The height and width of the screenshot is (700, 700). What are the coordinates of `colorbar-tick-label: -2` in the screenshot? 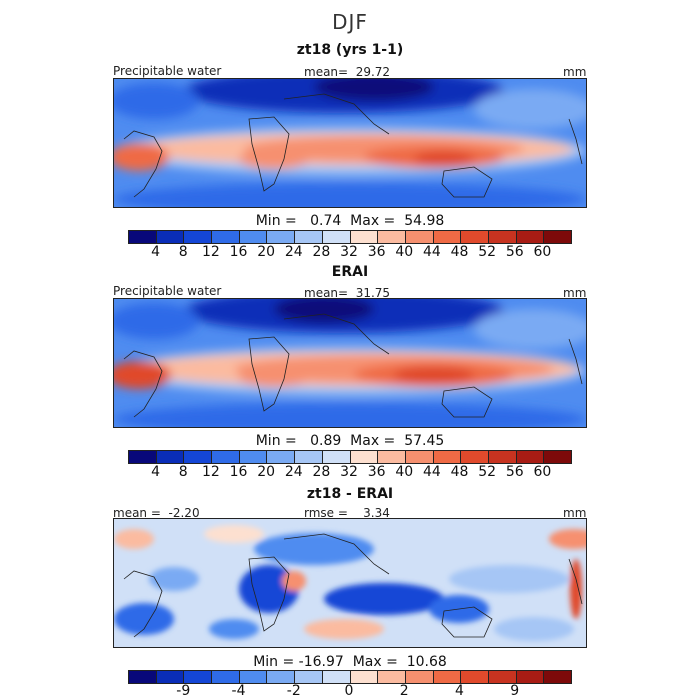 It's located at (293, 691).